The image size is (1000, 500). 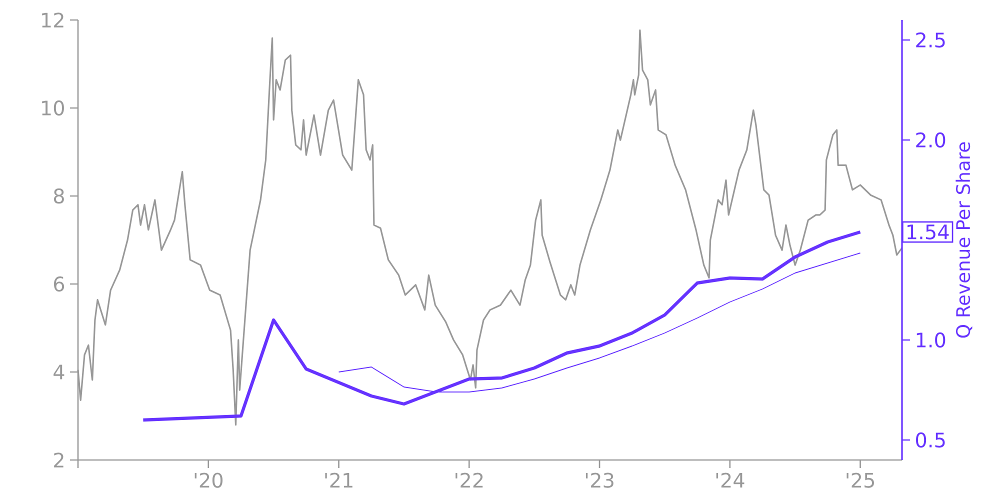 I want to click on y-tick-label: 8, so click(x=59, y=196).